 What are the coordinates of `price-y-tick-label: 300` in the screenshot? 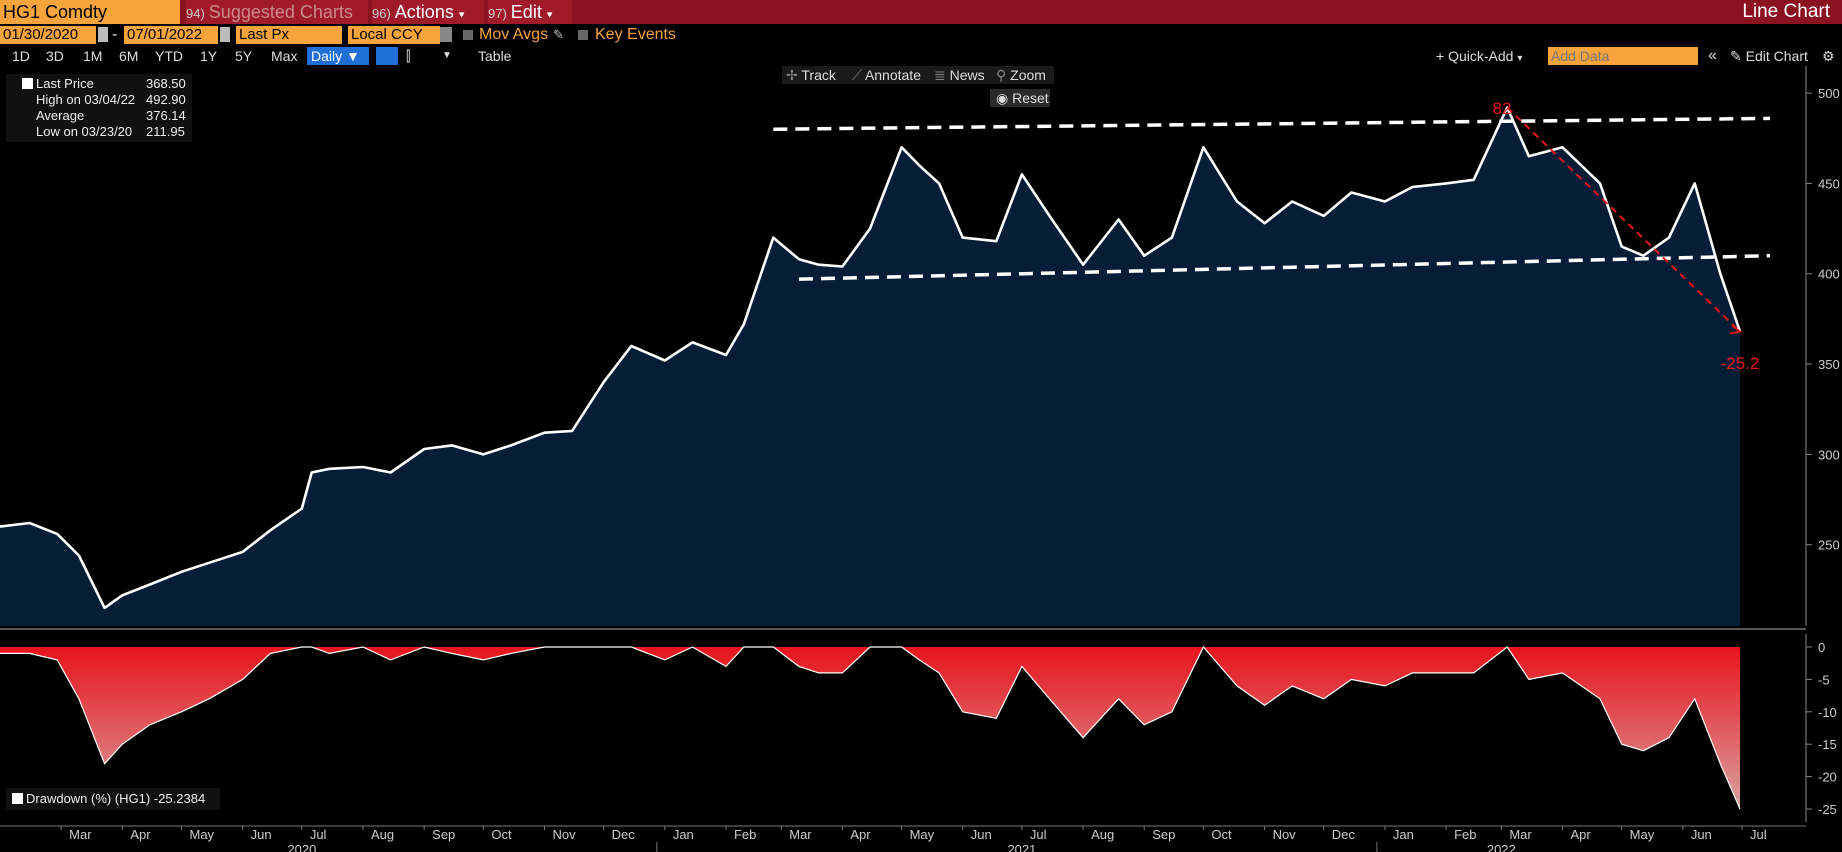 It's located at (1829, 454).